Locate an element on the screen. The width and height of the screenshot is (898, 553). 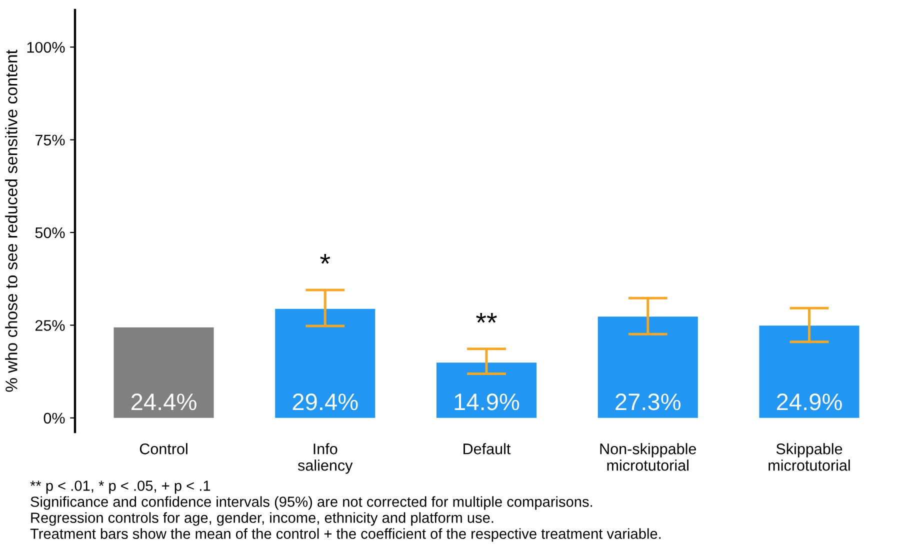
text: Significance and confidence intervals (95%) are not corrected for multiple comparisons. is located at coordinates (311, 503).